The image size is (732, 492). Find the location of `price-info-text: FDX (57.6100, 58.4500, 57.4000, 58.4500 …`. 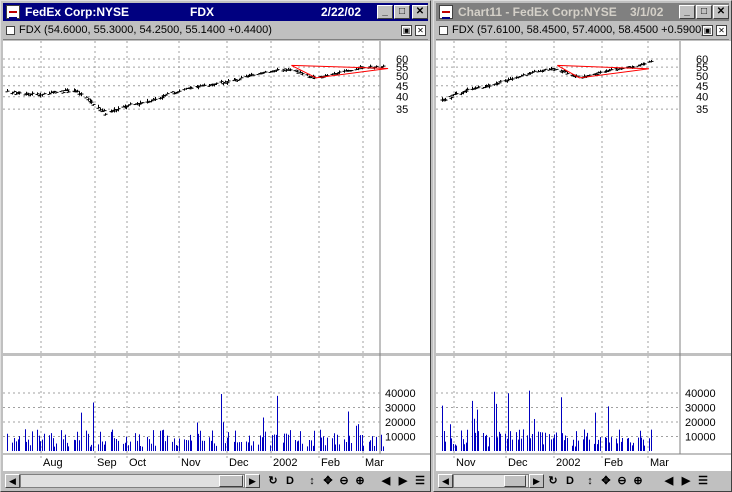

price-info-text: FDX (57.6100, 58.4500, 57.4000, 58.4500 … is located at coordinates (578, 30).